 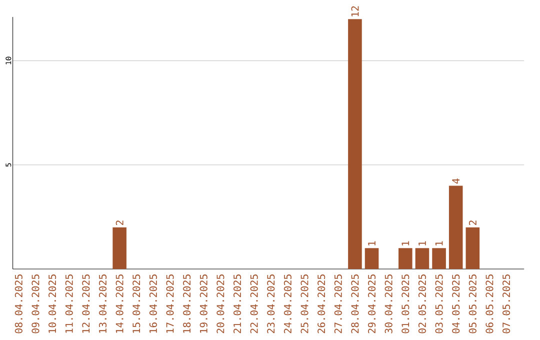 I want to click on x-tick-label: 04.05.2025, so click(x=456, y=304).